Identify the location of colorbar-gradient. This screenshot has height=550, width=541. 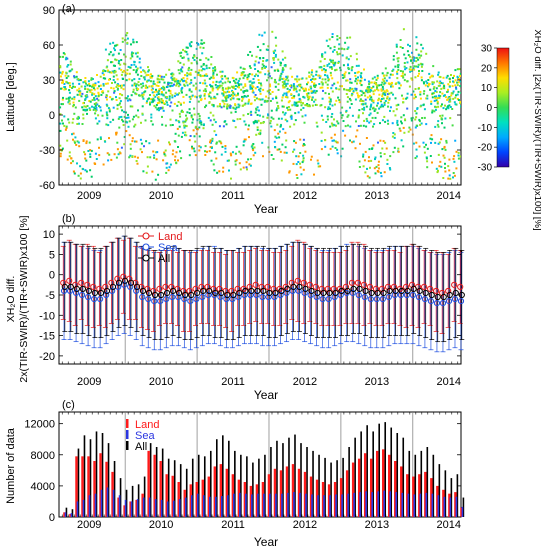
(503, 107).